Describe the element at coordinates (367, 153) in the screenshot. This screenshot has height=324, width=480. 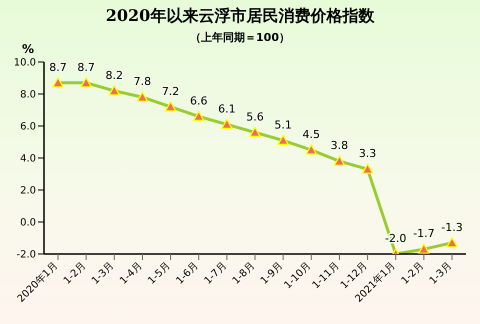
I see `data-label: 3.3` at that location.